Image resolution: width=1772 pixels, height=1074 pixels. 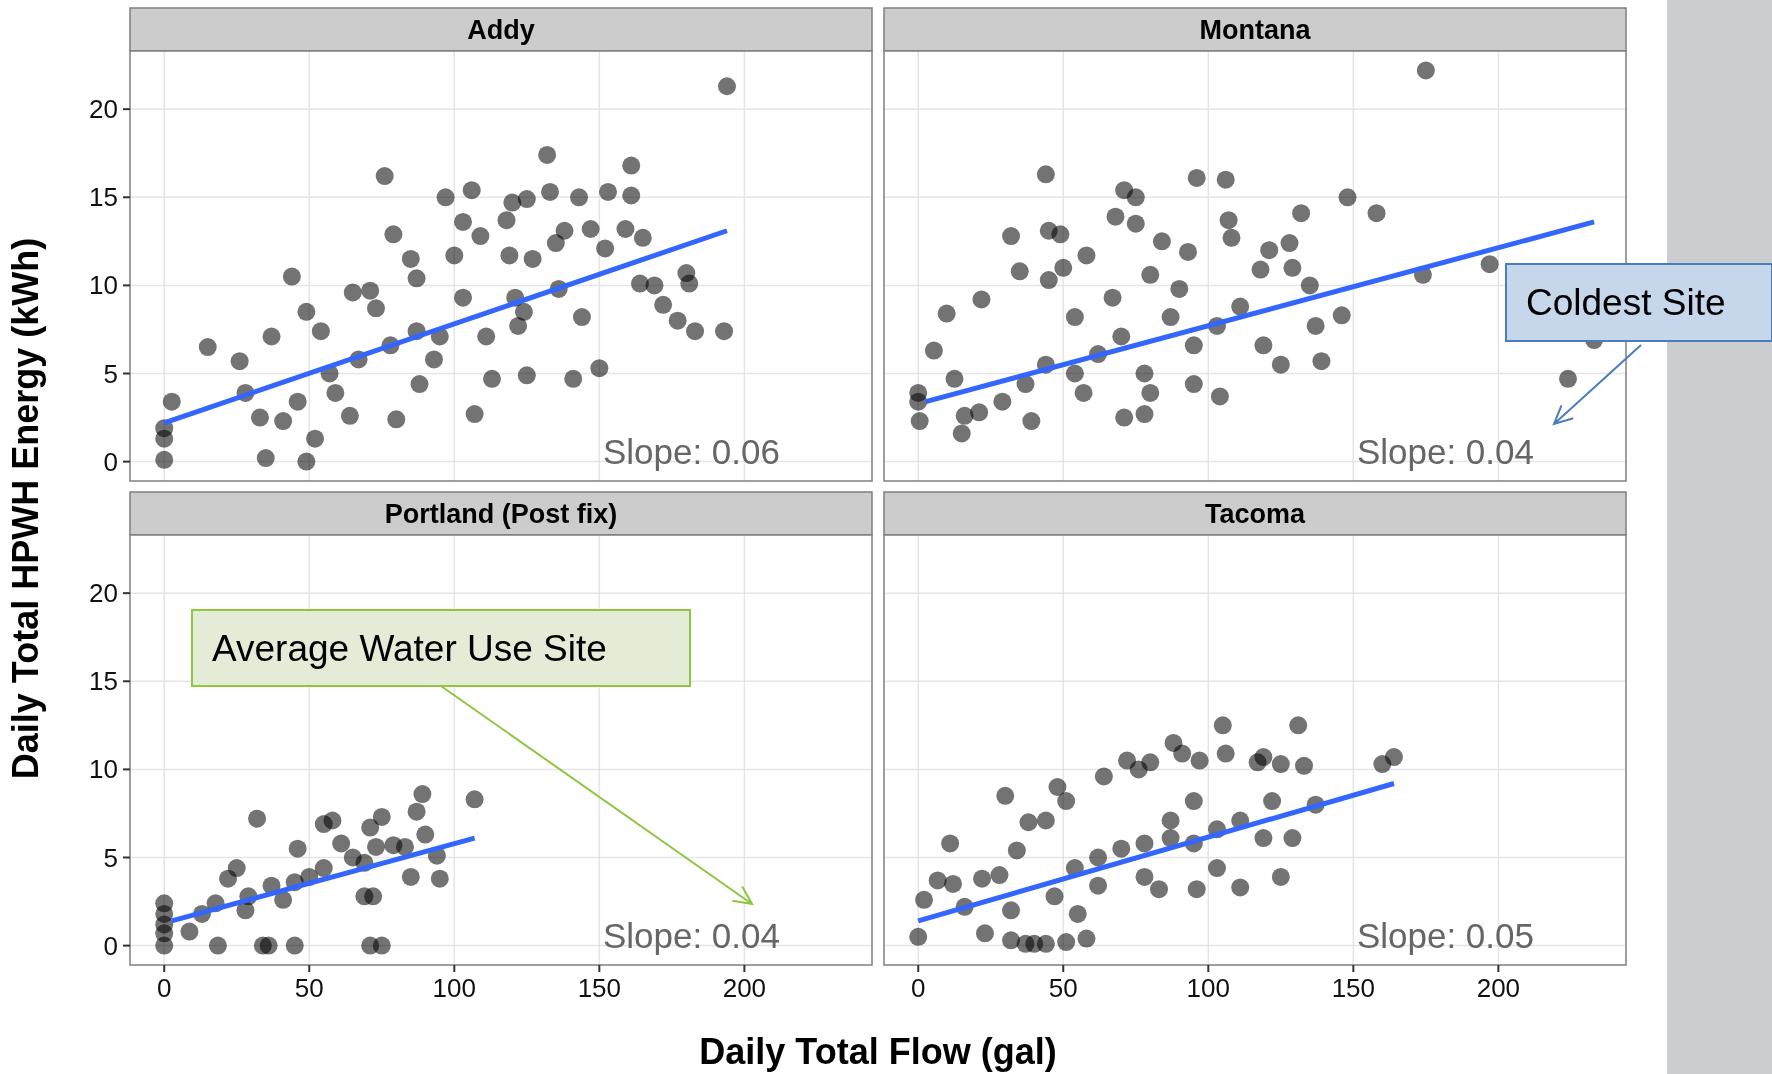 I want to click on x-axis-title: Daily Total Flow (gal), so click(x=878, y=1051).